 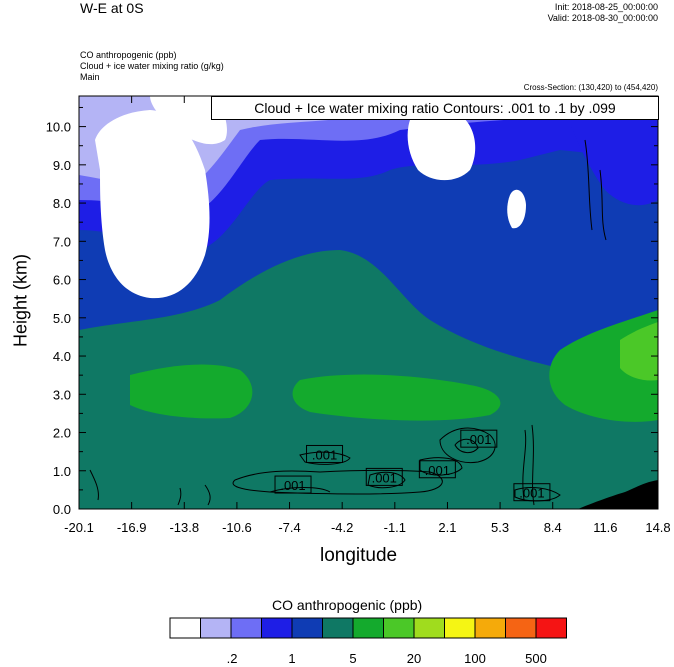 I want to click on x-tick-label: -16.9, so click(x=132, y=527).